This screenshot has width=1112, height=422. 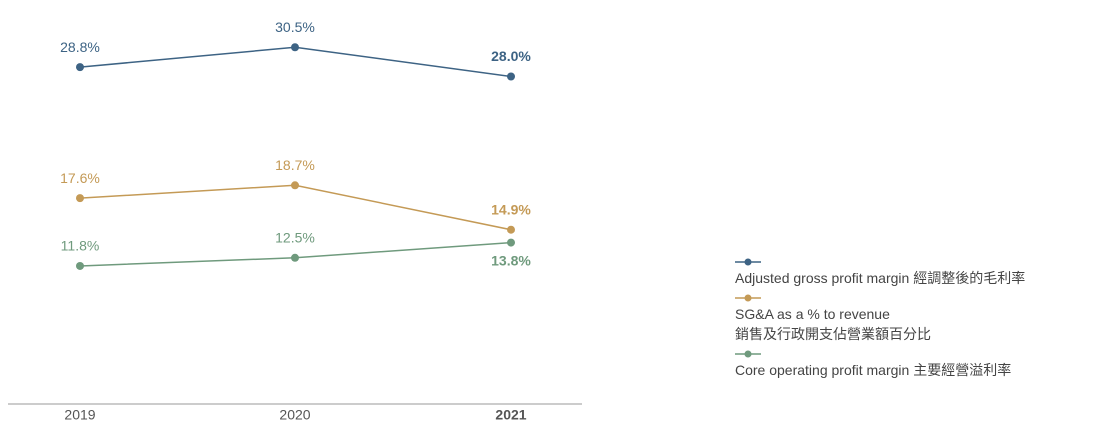 What do you see at coordinates (511, 56) in the screenshot?
I see `data-label: 28.0%` at bounding box center [511, 56].